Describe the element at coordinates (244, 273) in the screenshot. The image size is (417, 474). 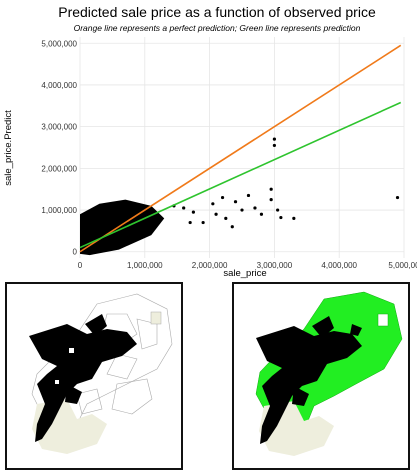
I see `x-axis-label: sale_price` at that location.